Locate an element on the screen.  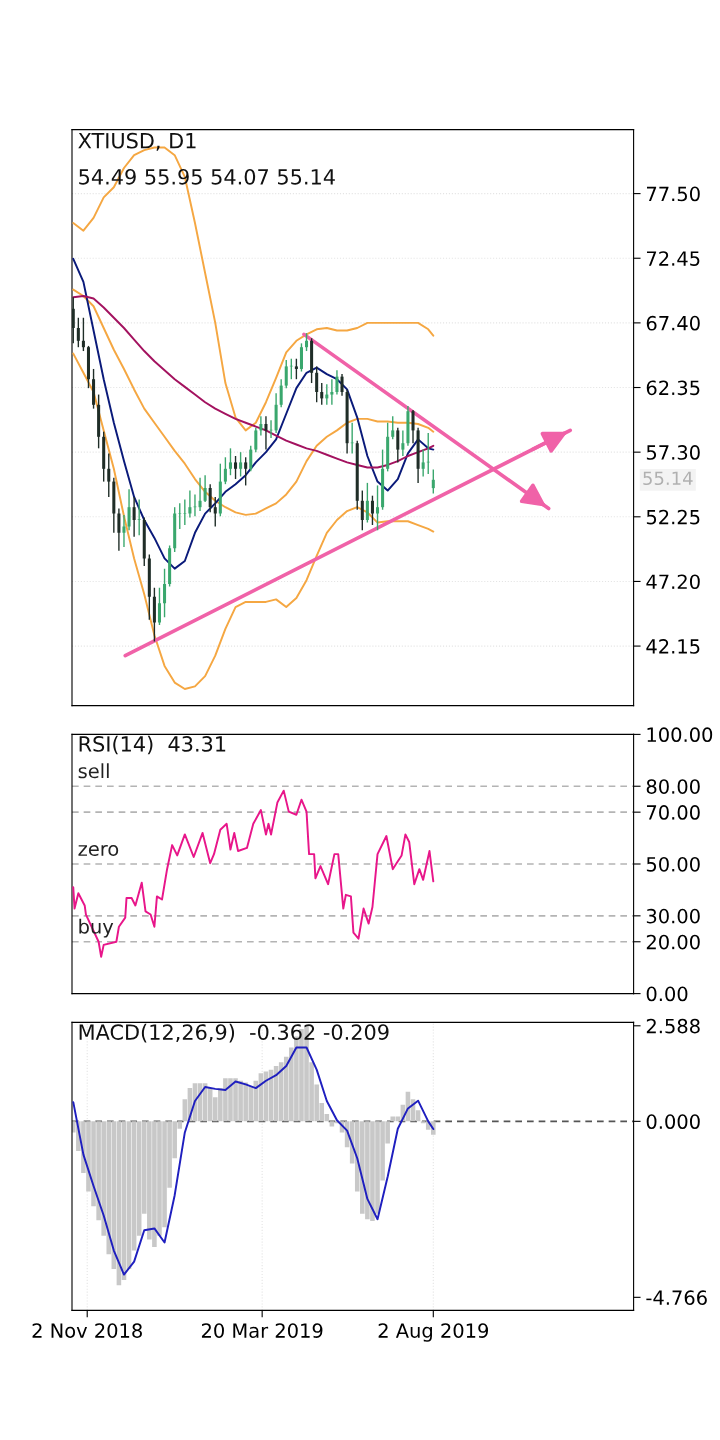
y-tick-label: 50.00 is located at coordinates (673, 864).